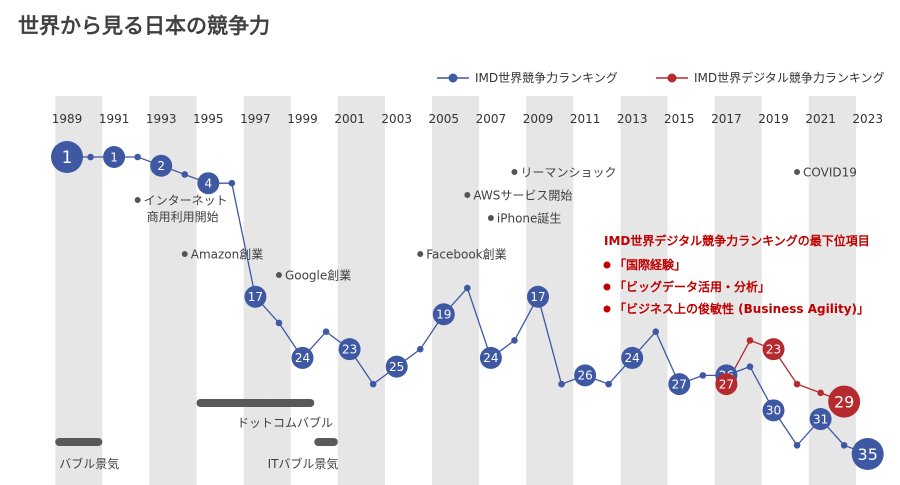  Describe the element at coordinates (661, 77) in the screenshot. I see `legend: IMD世界競争力ランキング IMD世界デジタル競争力ランキング` at that location.